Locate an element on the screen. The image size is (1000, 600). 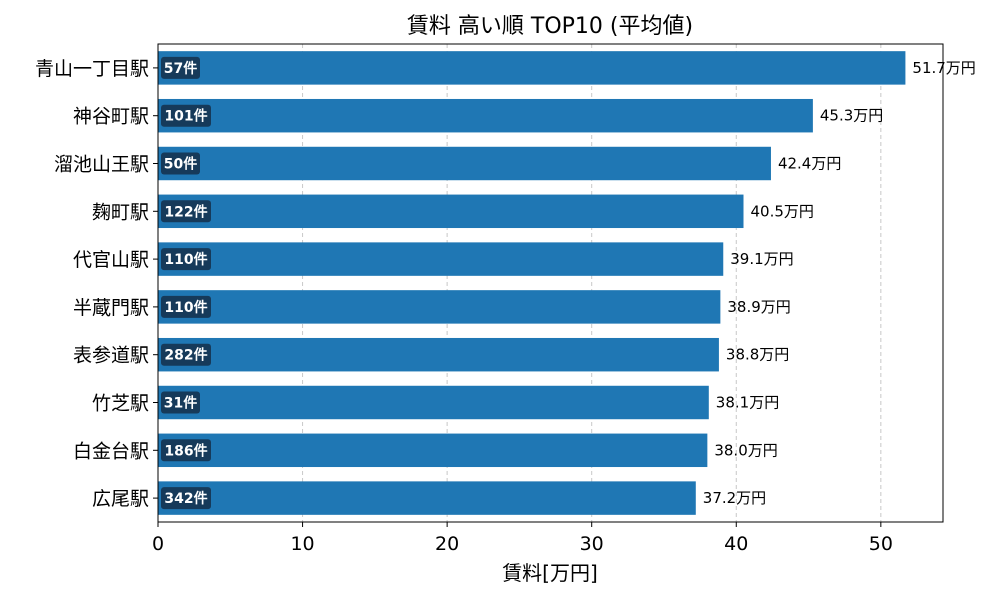
value-label: 42.4万円 is located at coordinates (809, 164).